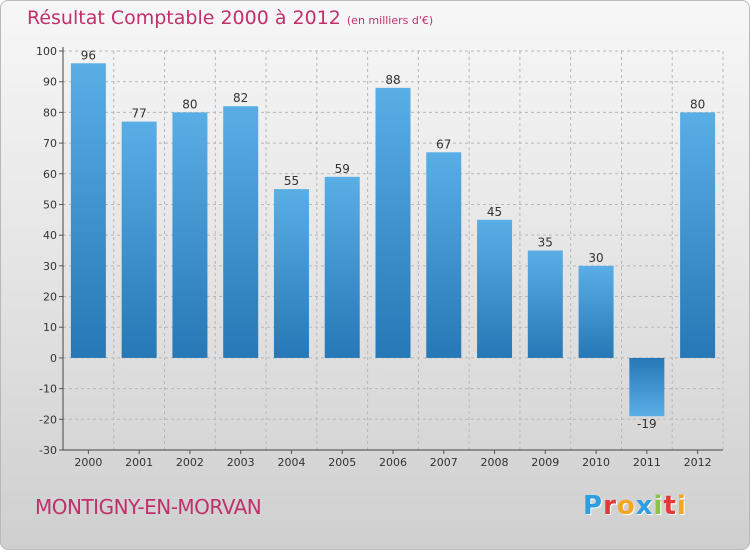  Describe the element at coordinates (240, 98) in the screenshot. I see `bar-value-label: 82` at that location.